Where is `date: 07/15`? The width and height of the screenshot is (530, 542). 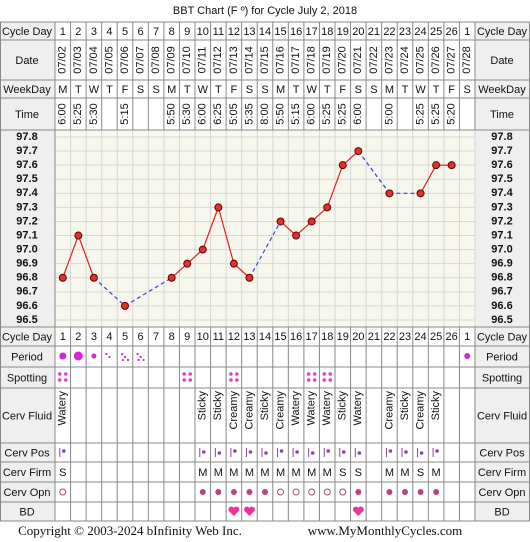 date: 07/15 is located at coordinates (265, 60).